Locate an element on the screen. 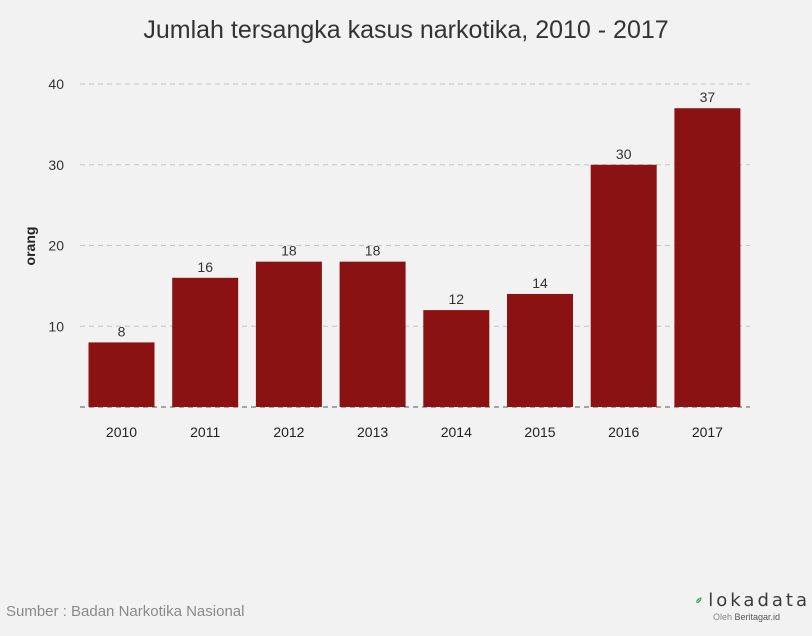 The width and height of the screenshot is (812, 636). bar-2011 is located at coordinates (205, 342).